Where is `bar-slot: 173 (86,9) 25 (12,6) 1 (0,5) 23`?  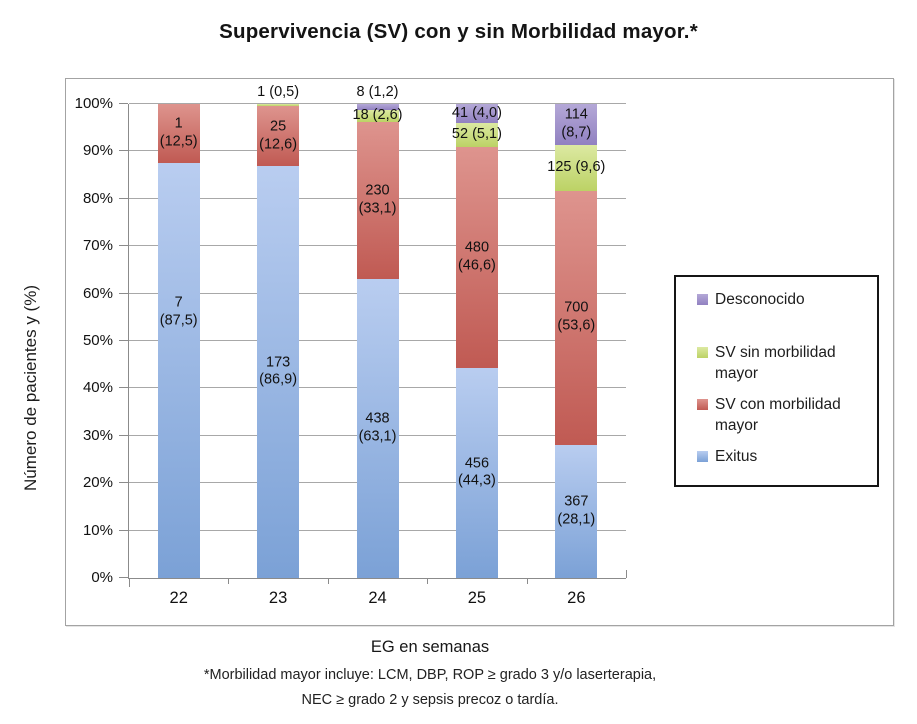
bar-slot: 173 (86,9) 25 (12,6) 1 (0,5) 23 is located at coordinates (277, 345).